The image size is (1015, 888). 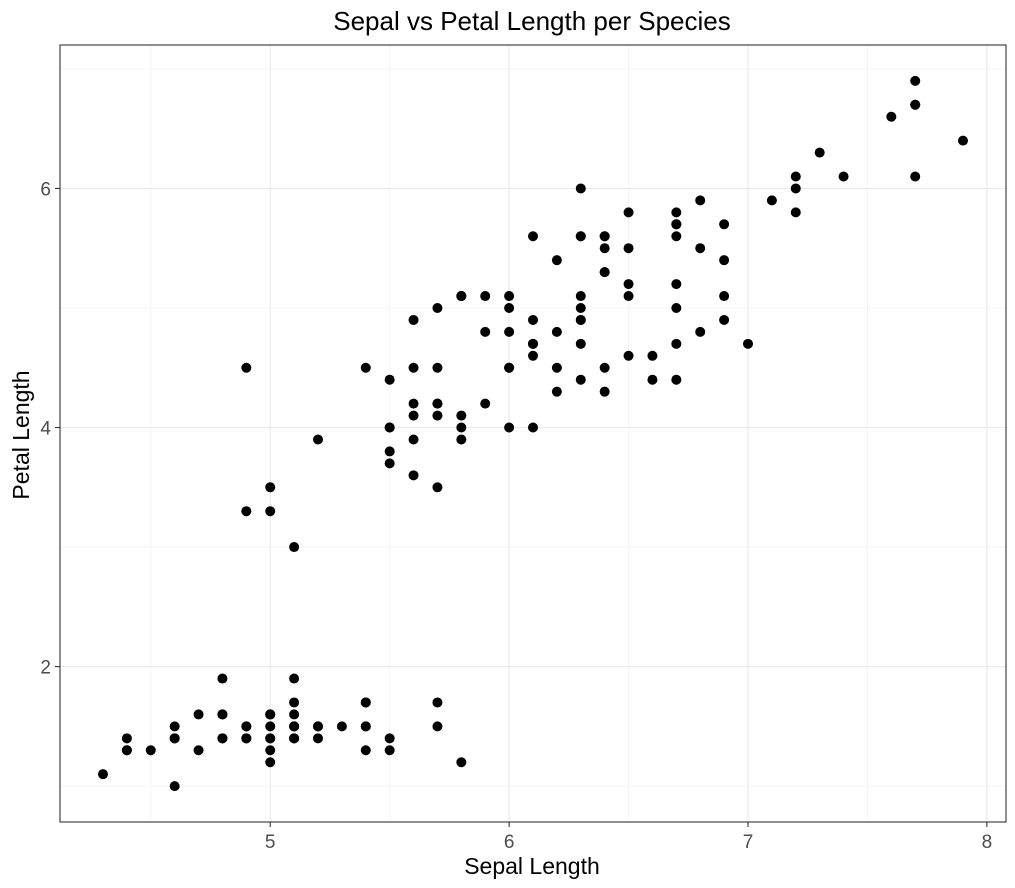 I want to click on y-tick-label: 4, so click(x=45, y=429).